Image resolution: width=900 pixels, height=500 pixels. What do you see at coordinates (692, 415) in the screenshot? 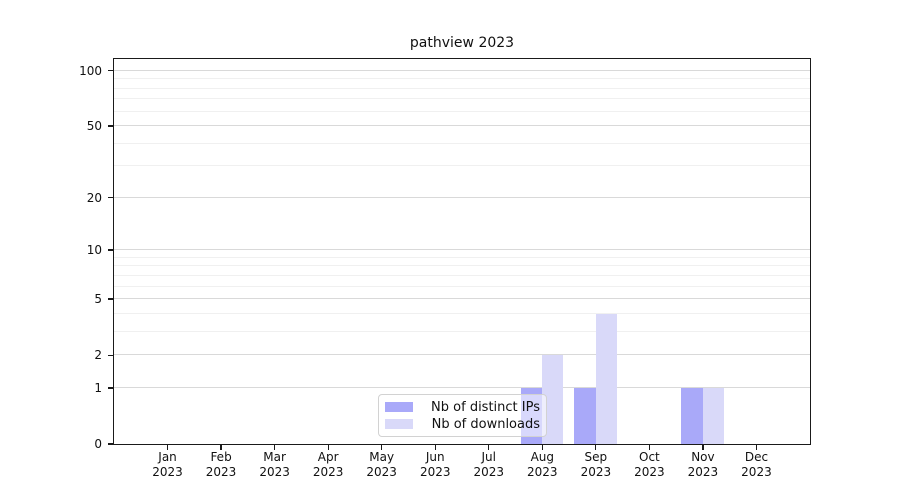
I see `bar-nov-distinct-ips` at bounding box center [692, 415].